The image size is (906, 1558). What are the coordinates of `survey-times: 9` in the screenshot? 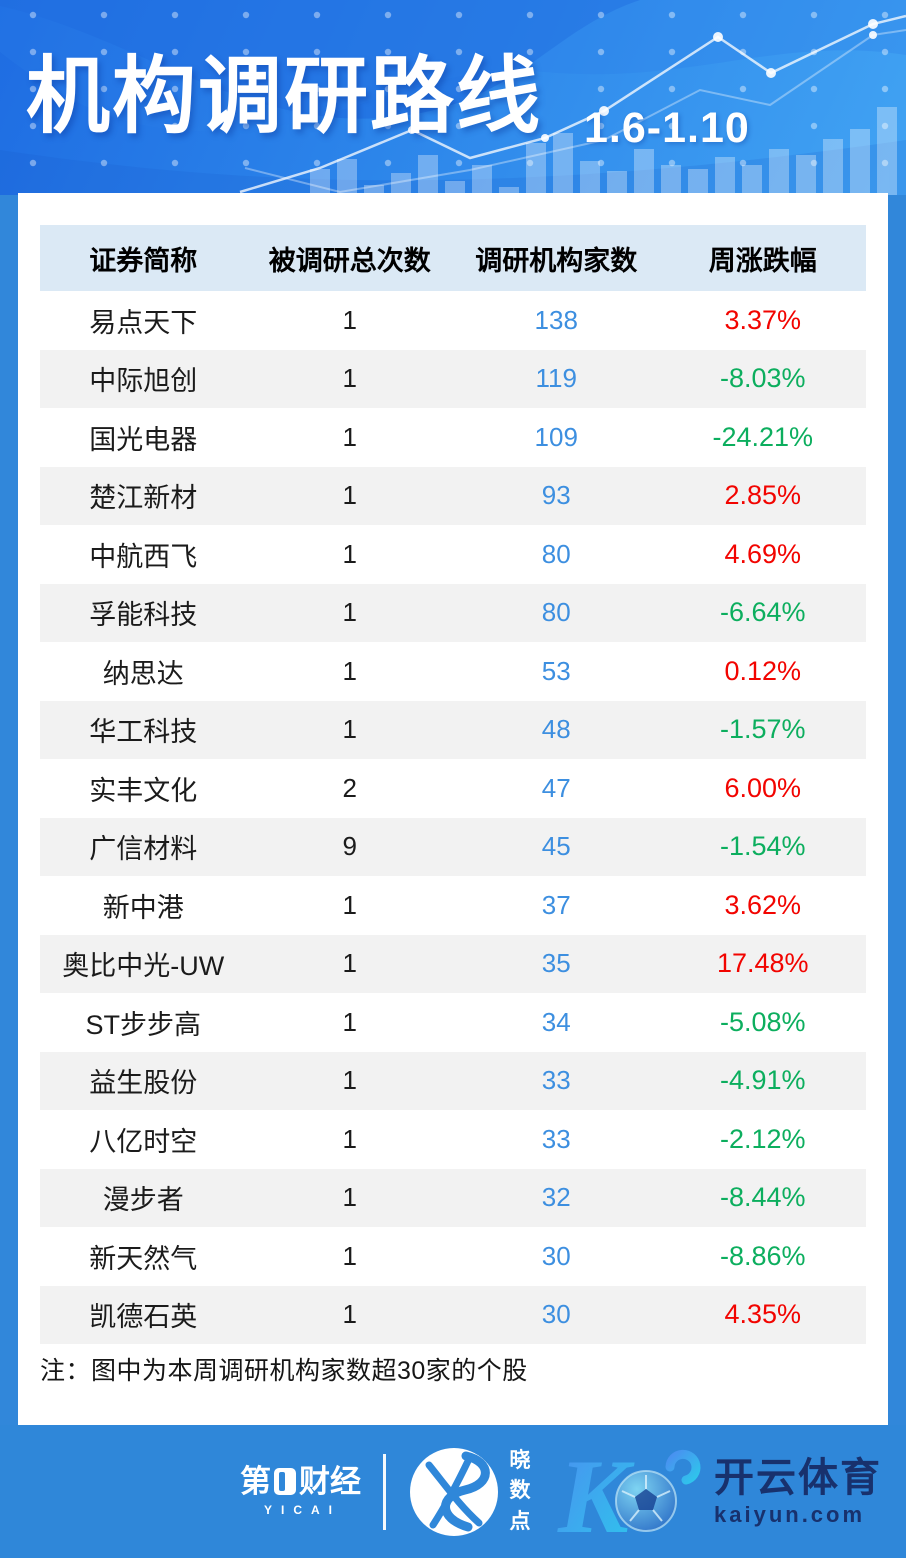 It's located at (349, 846).